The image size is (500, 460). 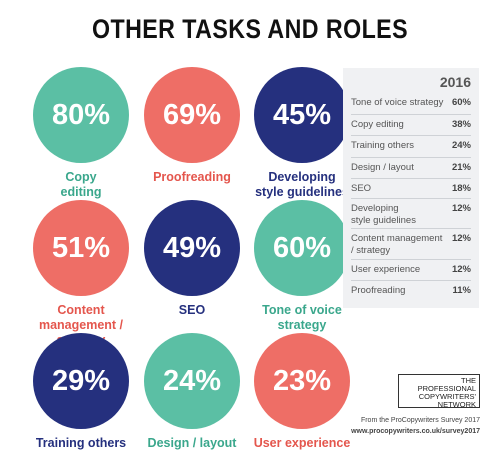 What do you see at coordinates (461, 188) in the screenshot?
I see `table-row-value: 18%` at bounding box center [461, 188].